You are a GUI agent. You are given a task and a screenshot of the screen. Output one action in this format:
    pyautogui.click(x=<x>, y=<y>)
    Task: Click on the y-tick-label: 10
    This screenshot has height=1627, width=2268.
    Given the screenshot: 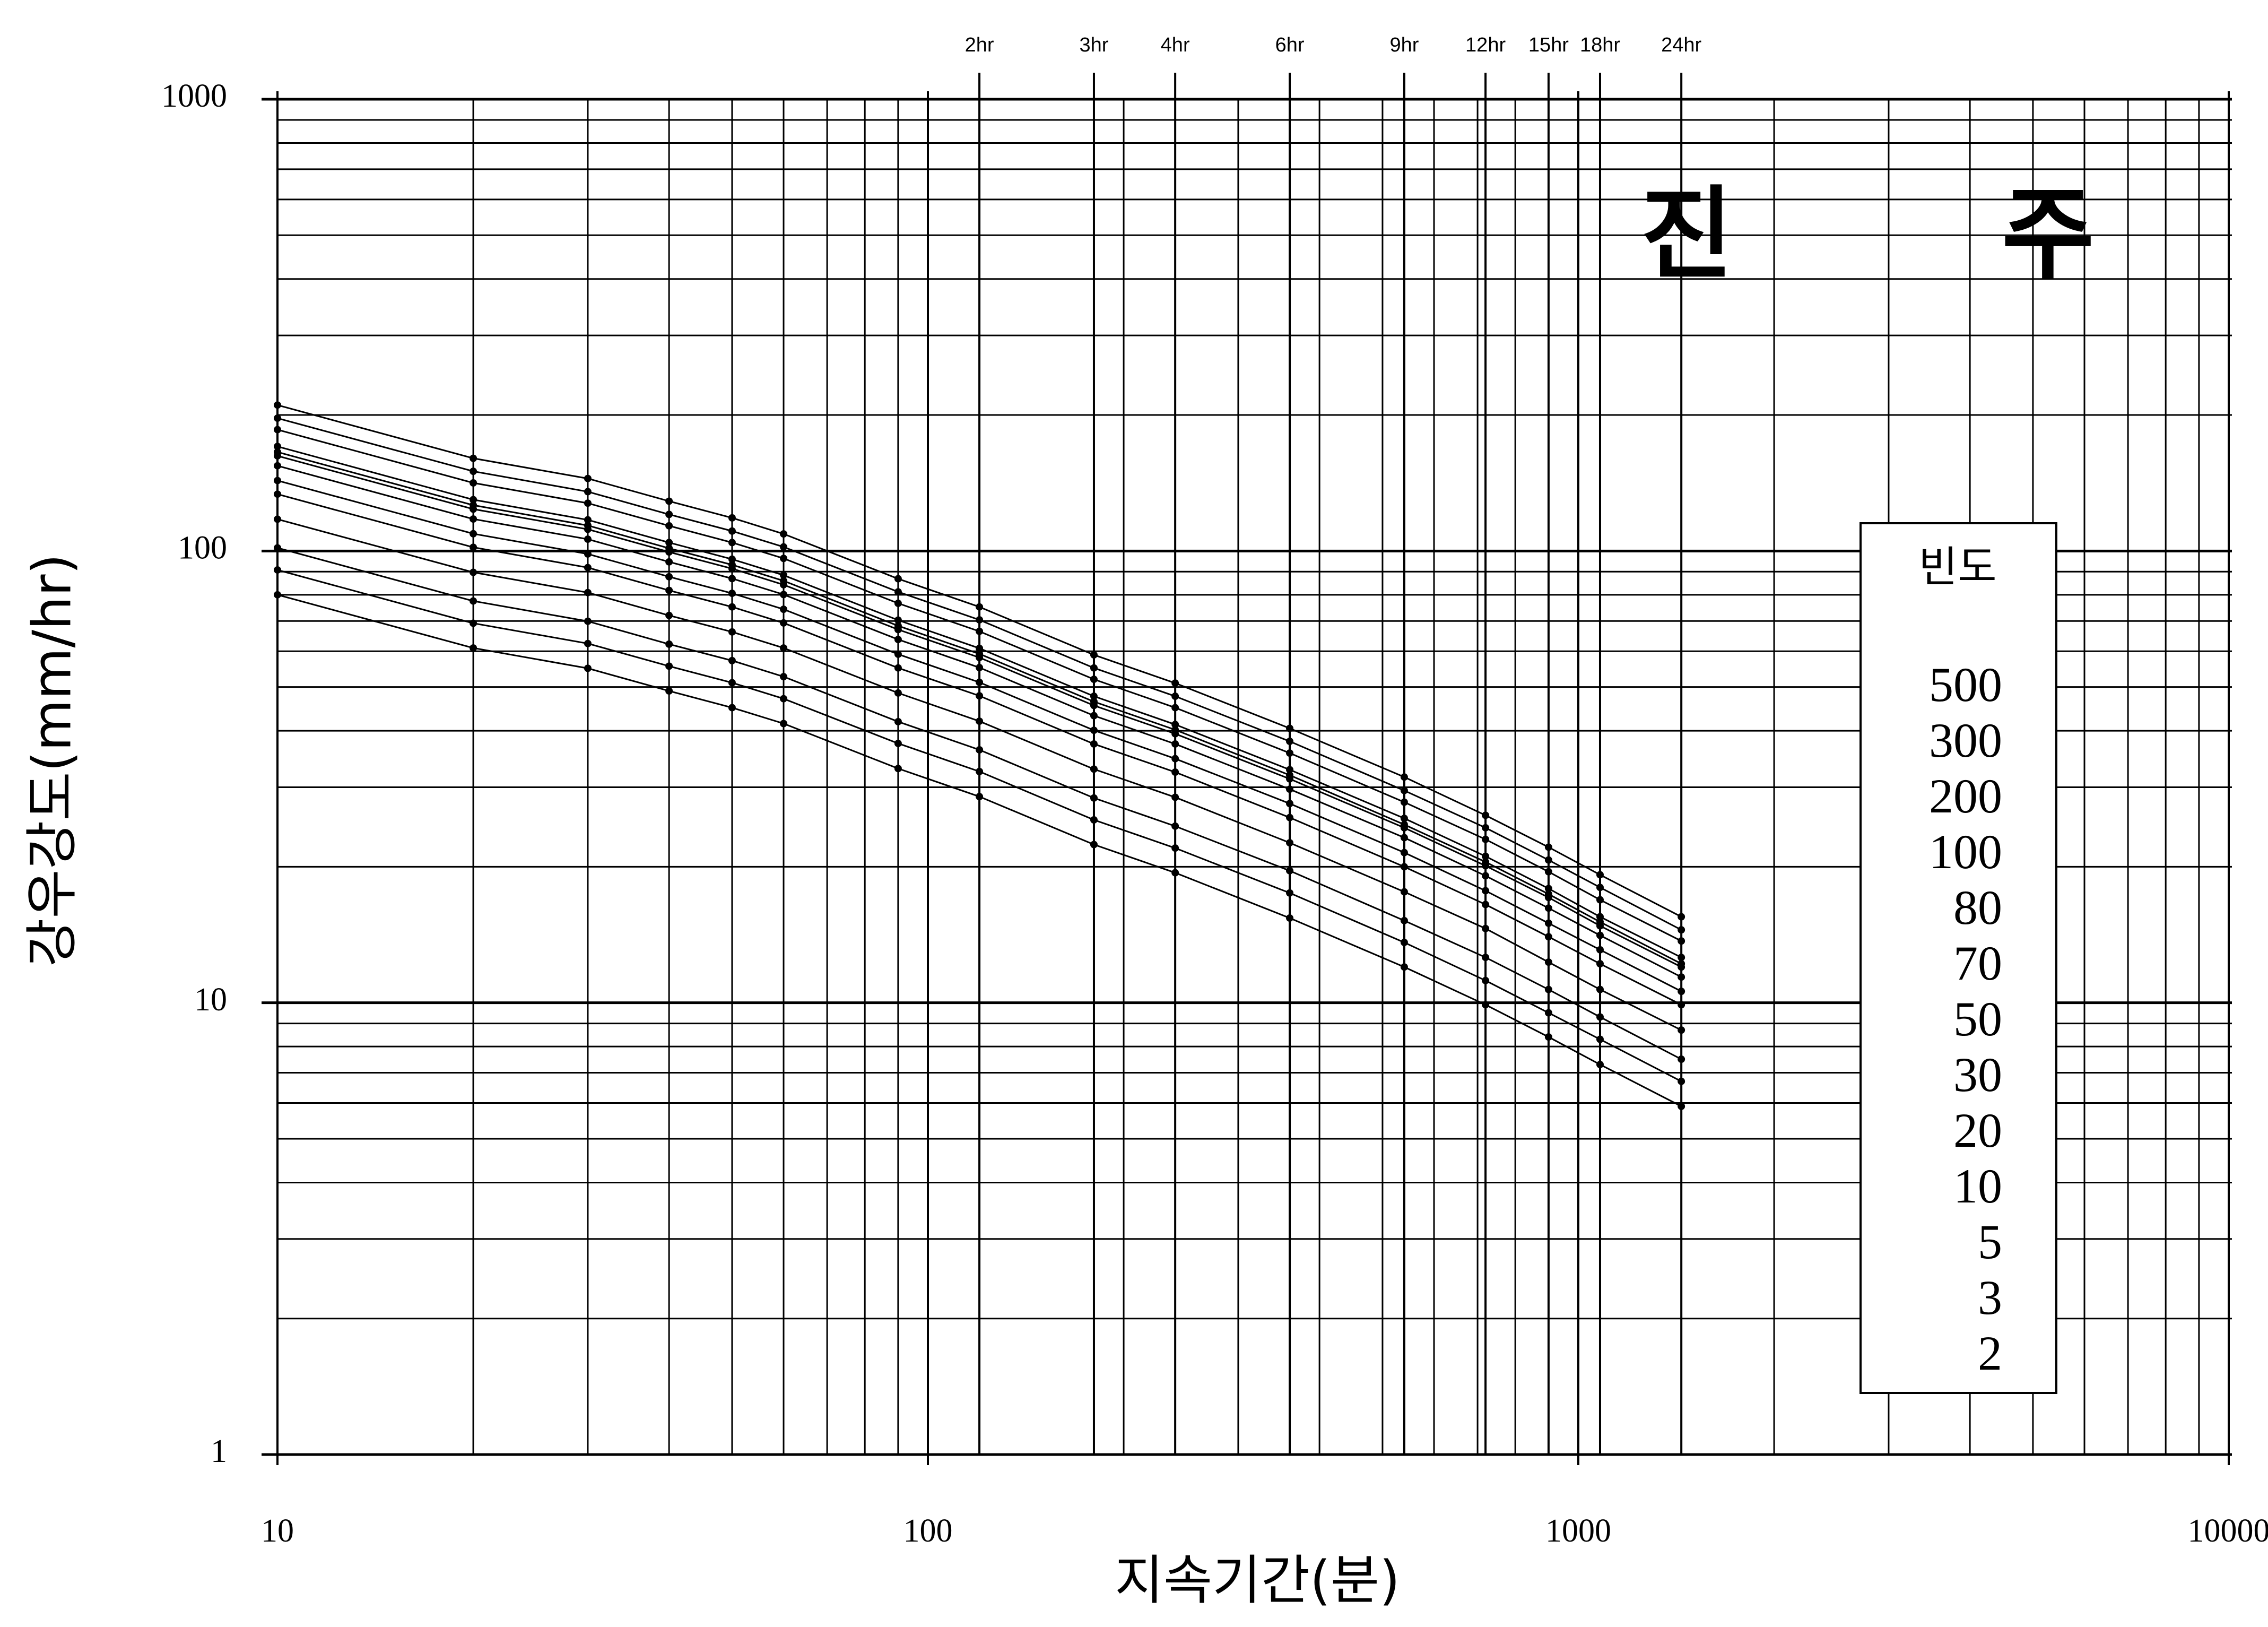 What is the action you would take?
    pyautogui.click(x=210, y=1000)
    